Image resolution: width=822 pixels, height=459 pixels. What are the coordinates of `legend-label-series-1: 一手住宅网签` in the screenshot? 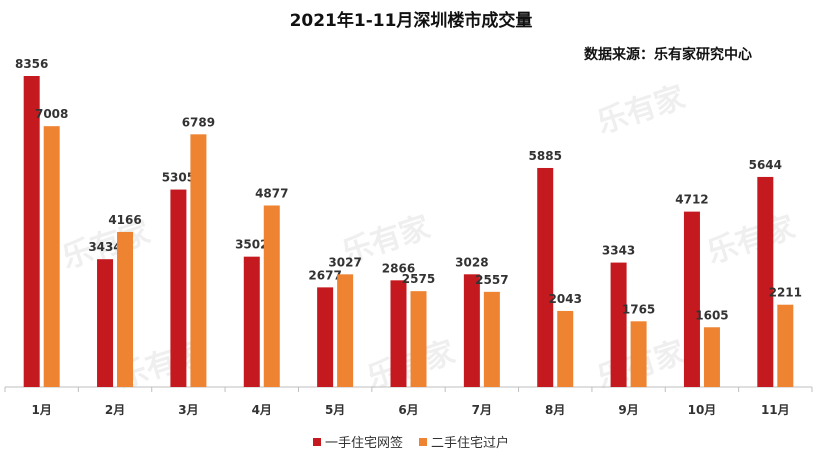 It's located at (363, 443).